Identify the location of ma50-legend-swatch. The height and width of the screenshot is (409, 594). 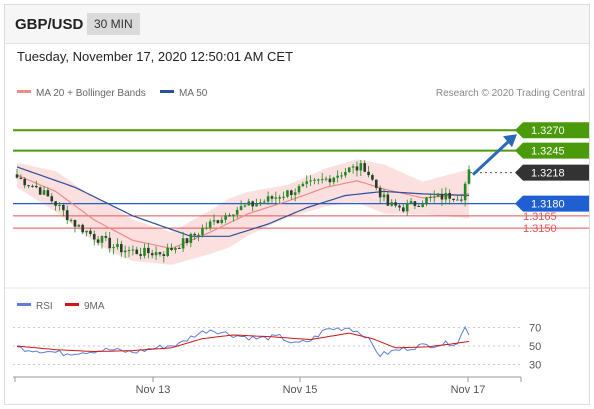
(167, 91).